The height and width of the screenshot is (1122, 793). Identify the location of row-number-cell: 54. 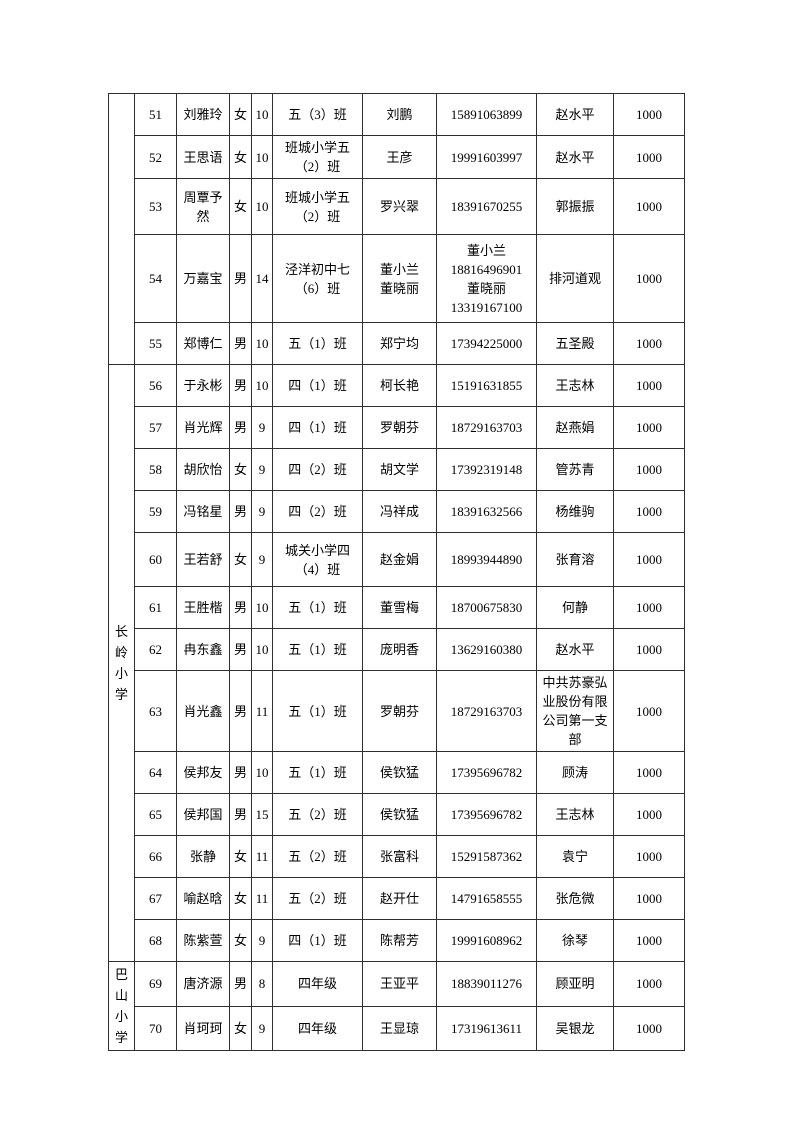
(155, 278).